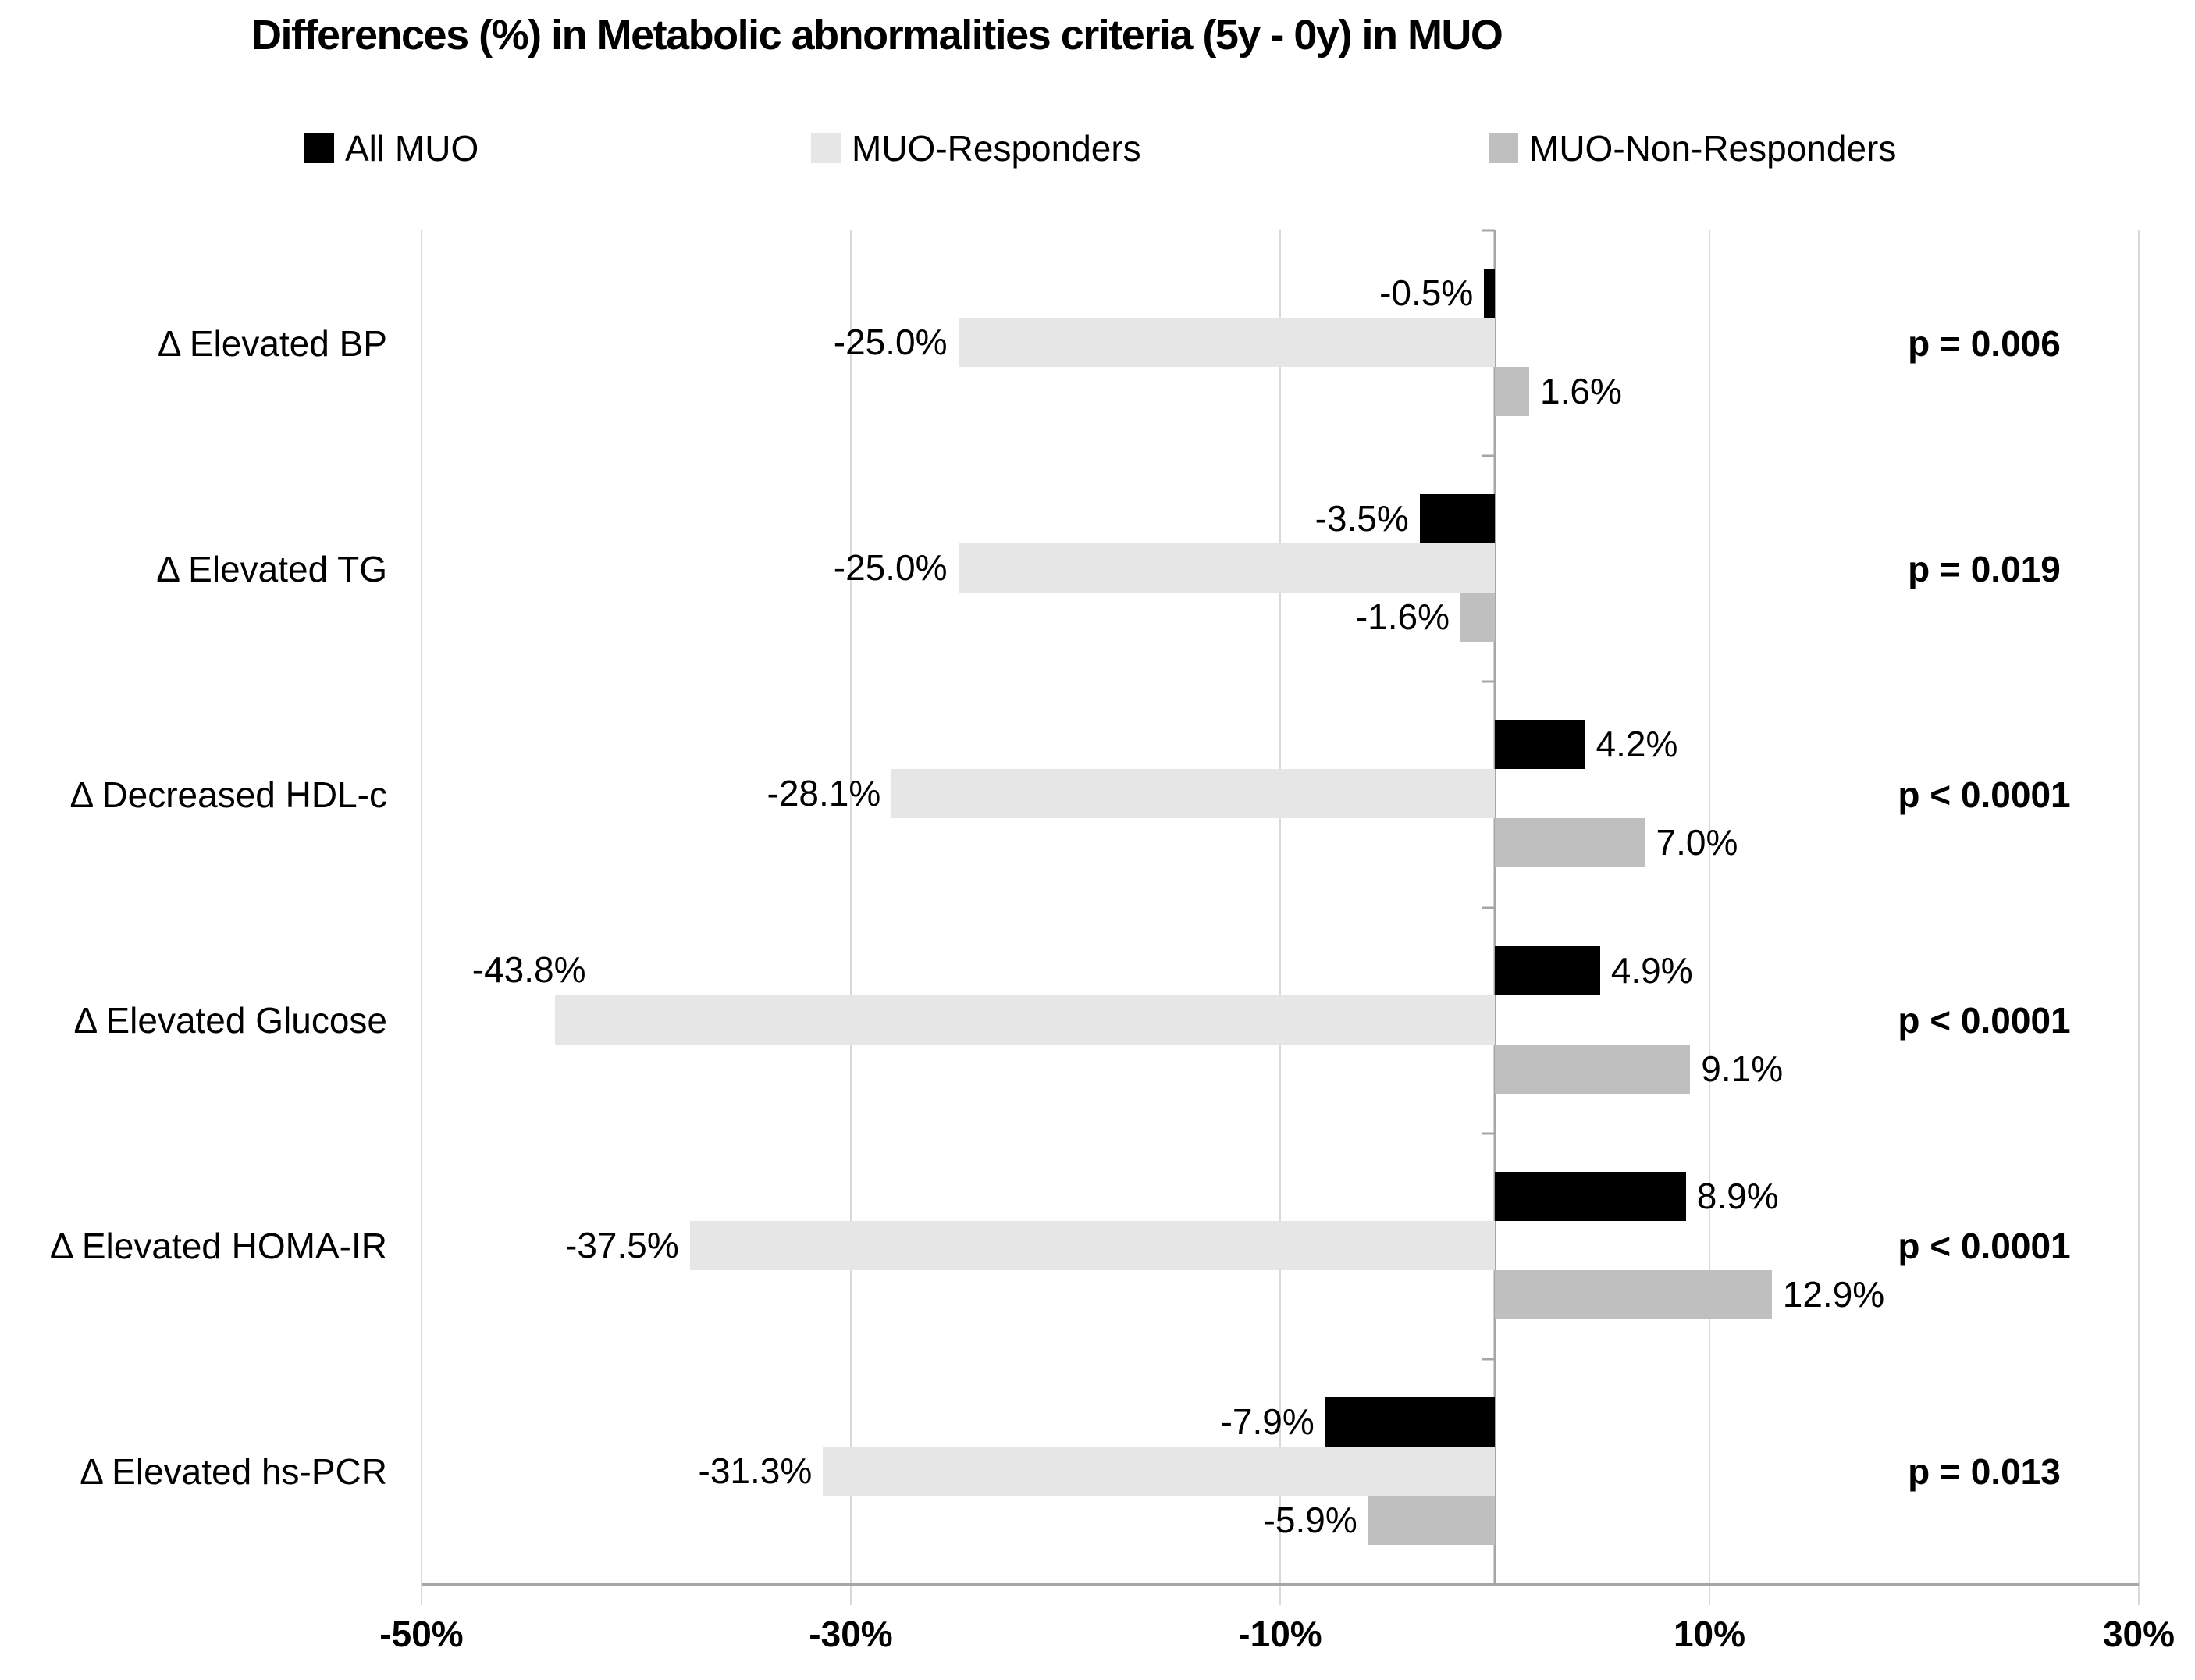 The image size is (2195, 1680). I want to click on category-label: Δ Elevated hs-PCR, so click(234, 1472).